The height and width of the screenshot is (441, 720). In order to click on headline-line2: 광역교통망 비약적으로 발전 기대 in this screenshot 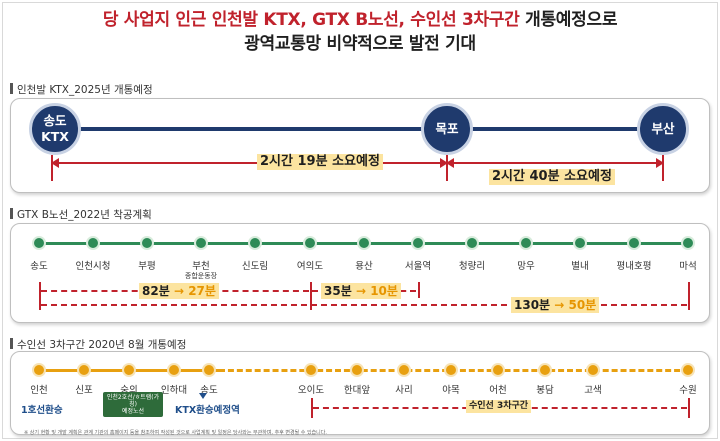, I will do `click(360, 44)`.